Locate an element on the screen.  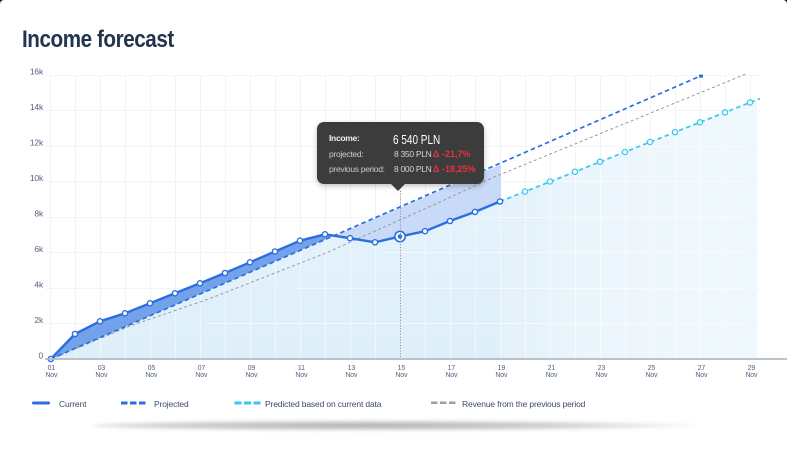
svg-text: 01 is located at coordinates (52, 368).